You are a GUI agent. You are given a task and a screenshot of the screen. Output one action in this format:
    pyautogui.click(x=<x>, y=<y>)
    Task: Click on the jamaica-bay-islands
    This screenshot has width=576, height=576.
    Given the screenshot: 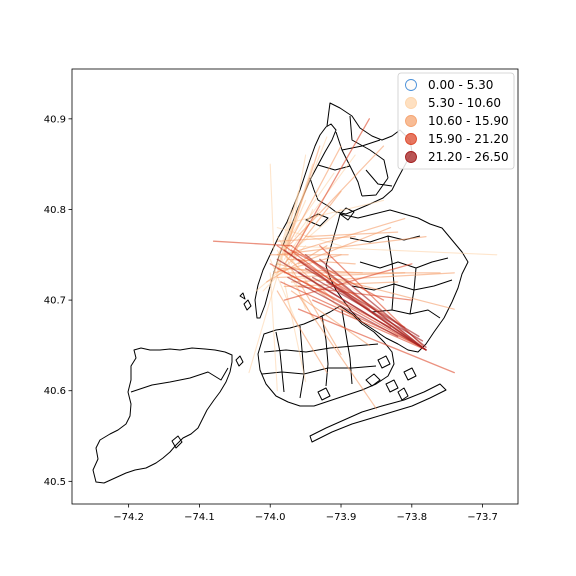 What is the action you would take?
    pyautogui.click(x=367, y=378)
    